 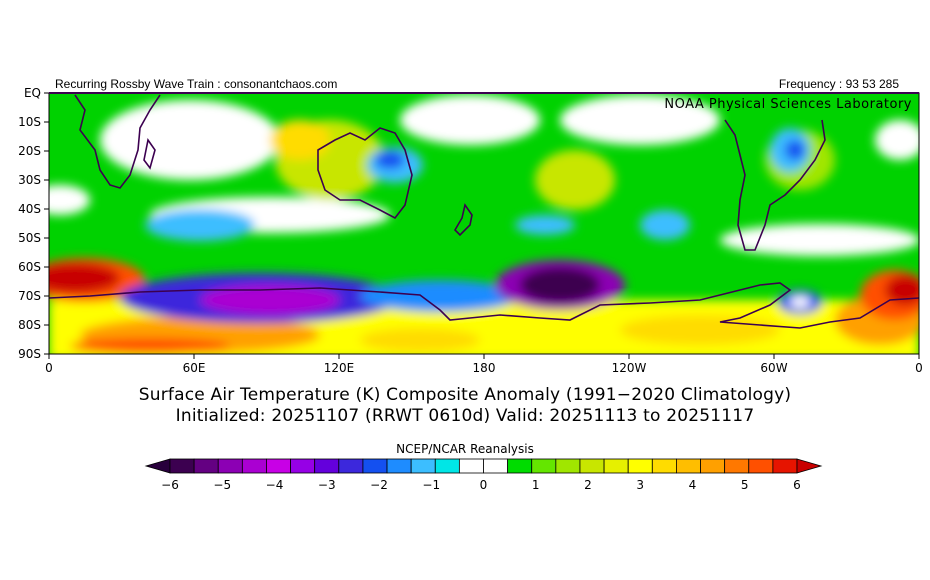 I want to click on lat-tick-label: 70S, so click(x=29, y=296).